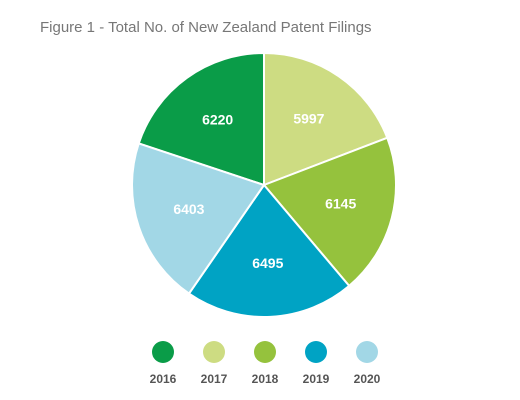 This screenshot has width=520, height=400. I want to click on data-label: 6403, so click(188, 209).